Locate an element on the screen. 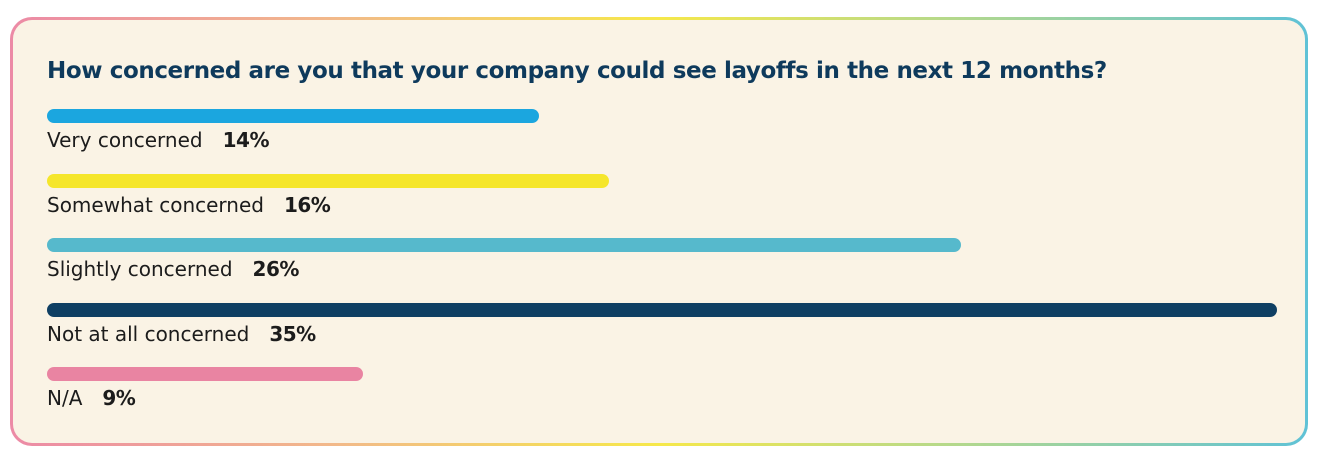 The image size is (1322, 468). bar-row: Somewhat concerned 16% is located at coordinates (662, 206).